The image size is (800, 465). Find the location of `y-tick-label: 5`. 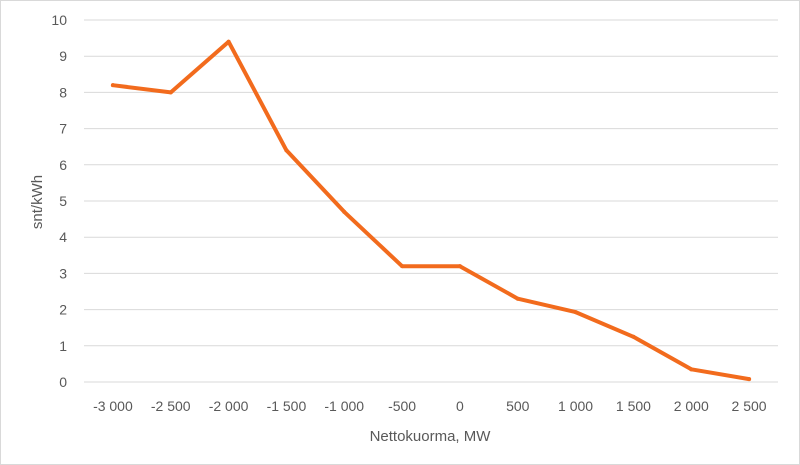

y-tick-label: 5 is located at coordinates (63, 201).